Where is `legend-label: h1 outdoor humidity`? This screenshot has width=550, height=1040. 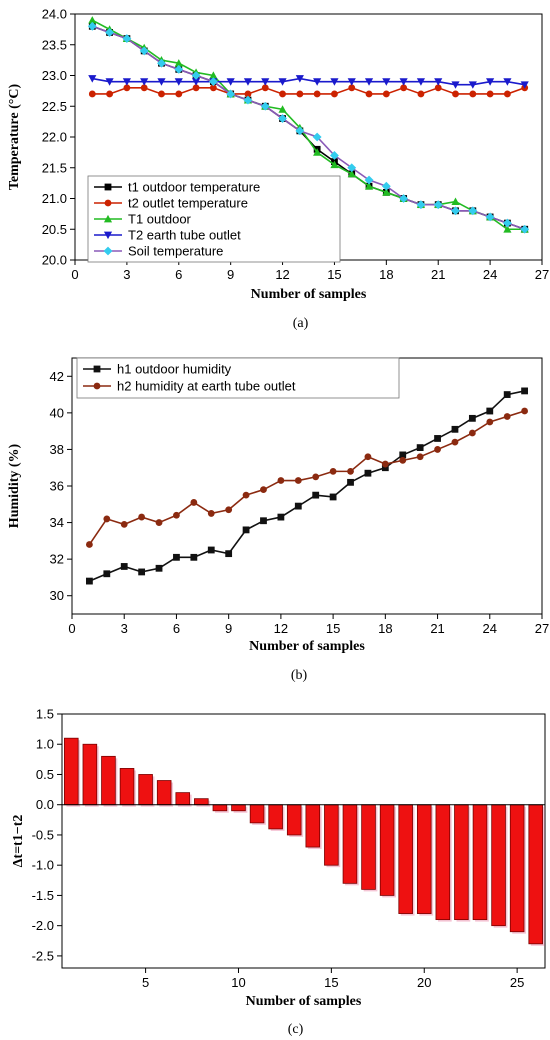 legend-label: h1 outdoor humidity is located at coordinates (174, 369).